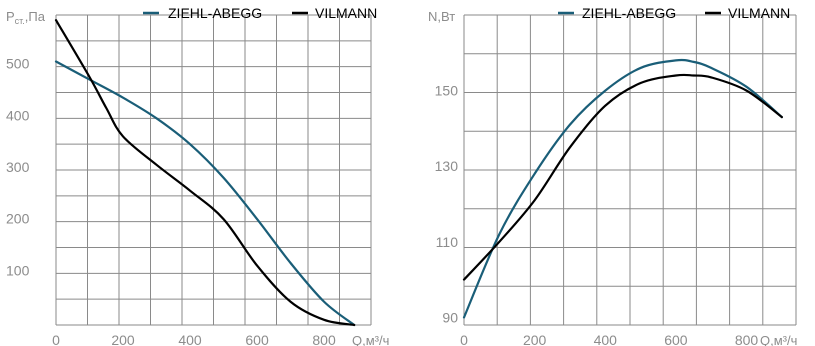  What do you see at coordinates (18, 270) in the screenshot?
I see `y-tick-label: 100` at bounding box center [18, 270].